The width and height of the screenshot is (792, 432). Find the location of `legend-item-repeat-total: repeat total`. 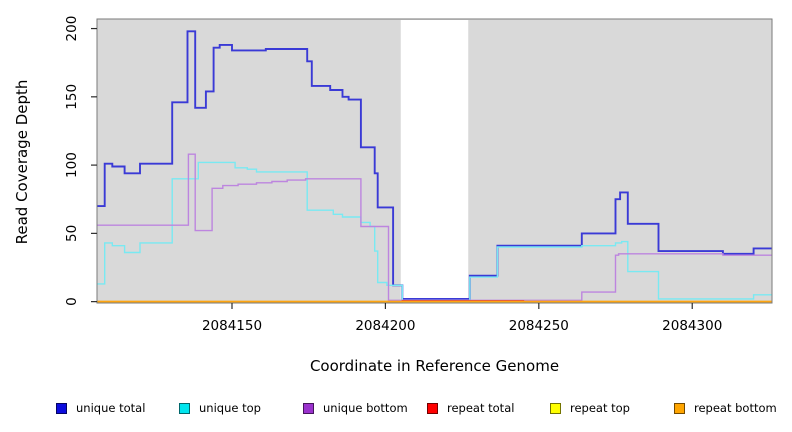

legend-item-repeat-total: repeat total is located at coordinates (470, 408).